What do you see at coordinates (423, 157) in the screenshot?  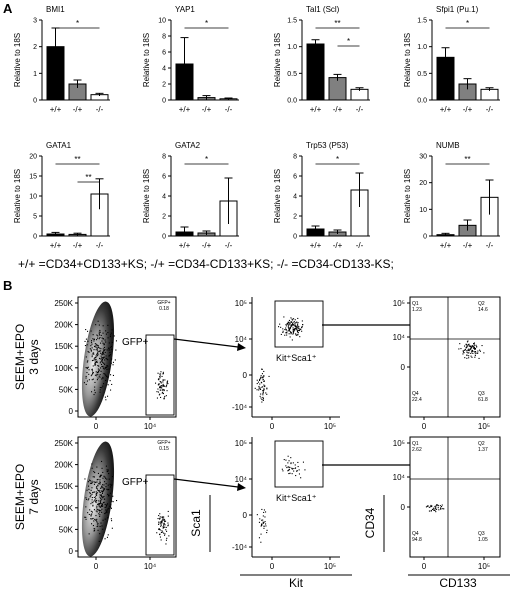 I see `y-tick-label: 30` at bounding box center [423, 157].